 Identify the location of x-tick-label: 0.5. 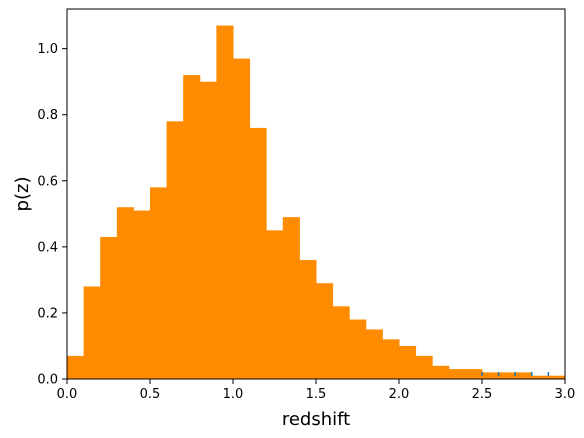
(150, 394).